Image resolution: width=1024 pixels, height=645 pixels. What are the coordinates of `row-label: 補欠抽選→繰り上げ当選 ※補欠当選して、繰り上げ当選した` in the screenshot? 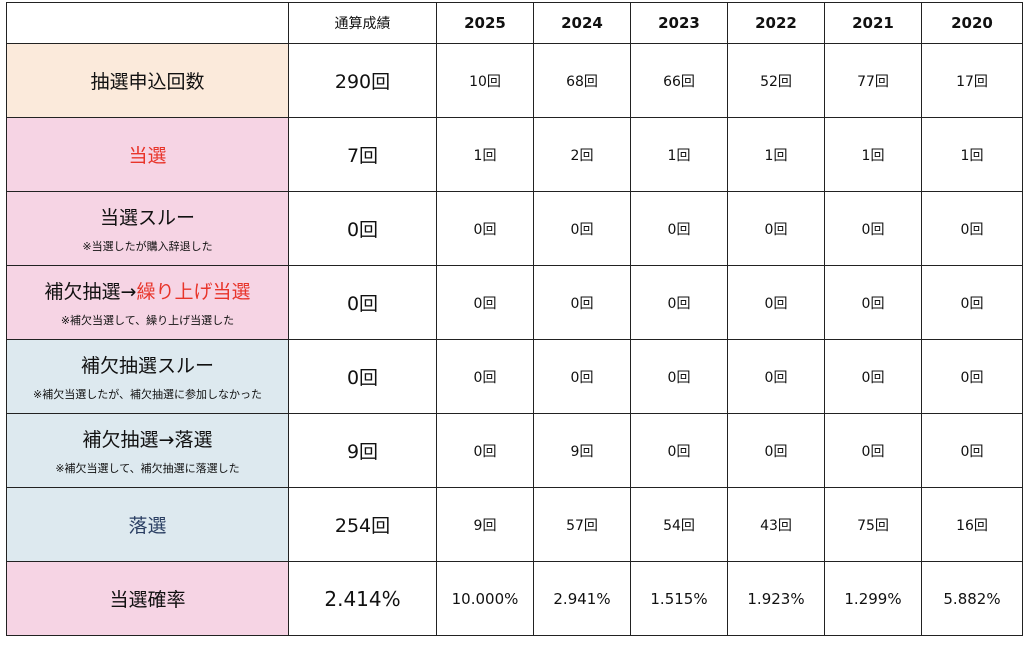 It's located at (147, 302).